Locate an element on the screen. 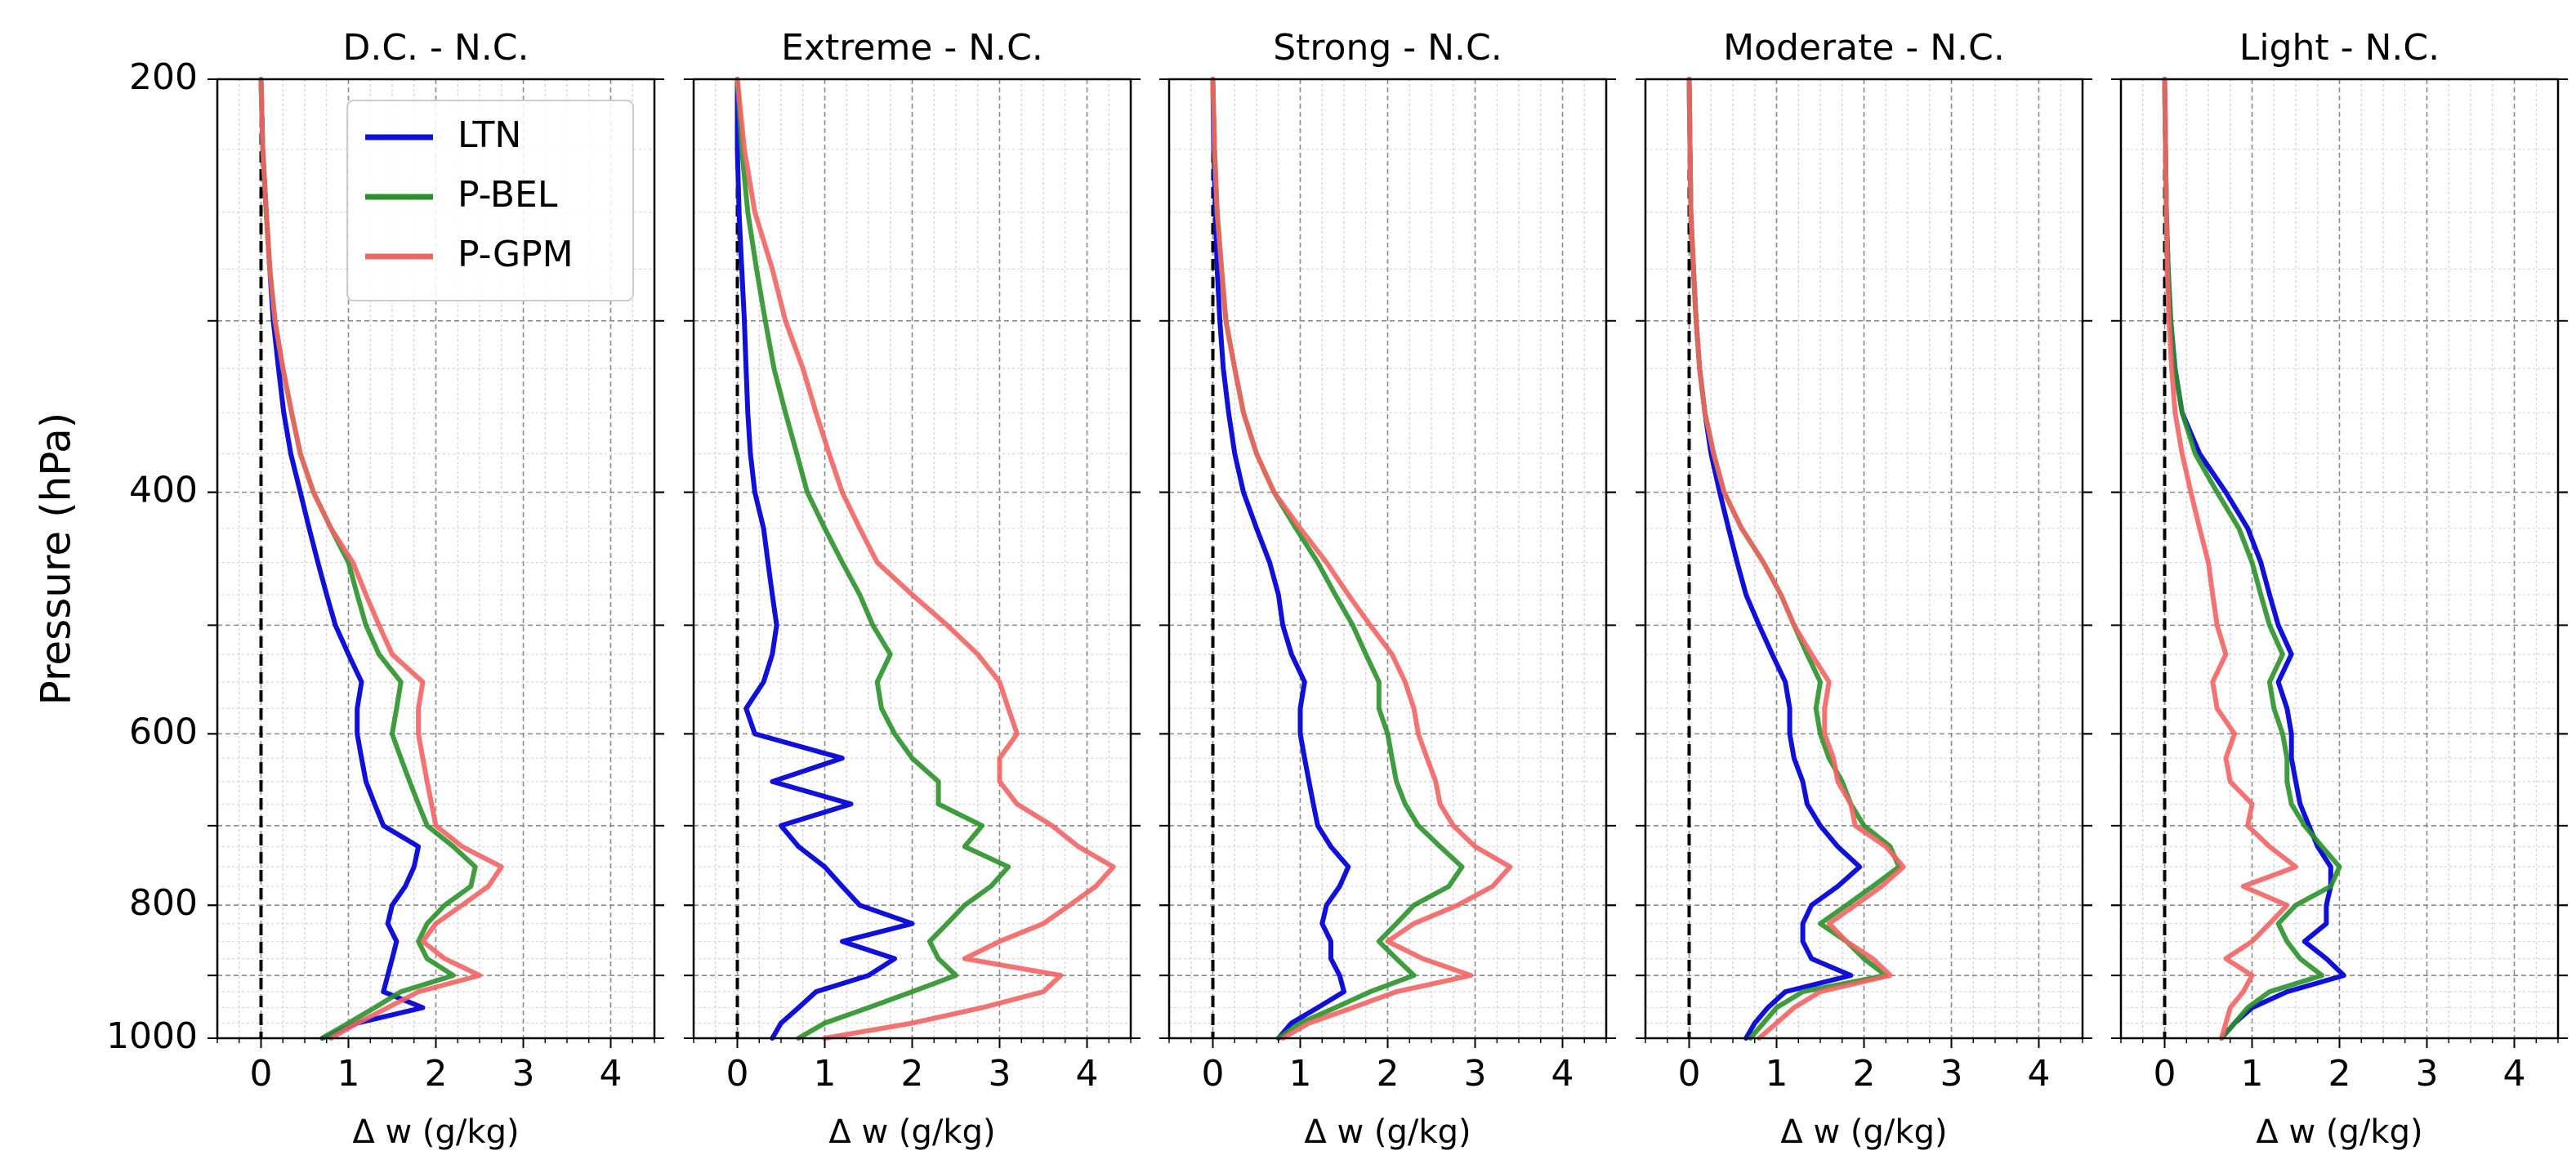 This screenshot has height=1173, width=2576. legend-label-p-bel: P-BEL is located at coordinates (508, 195).